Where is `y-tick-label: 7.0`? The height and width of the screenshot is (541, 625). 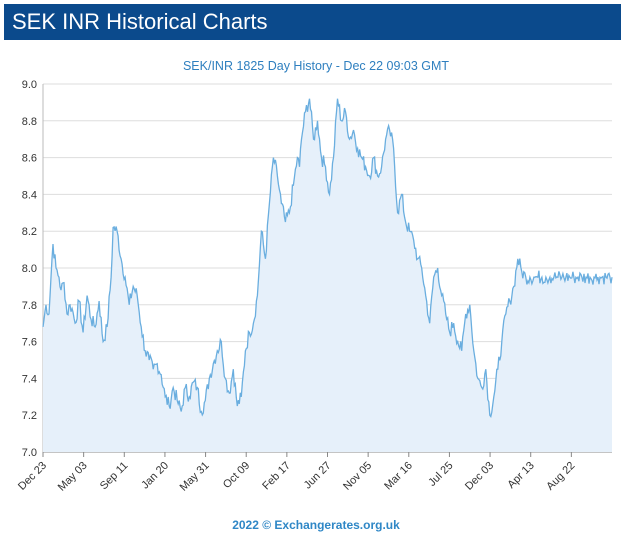
y-tick-label: 7.0 is located at coordinates (29, 453).